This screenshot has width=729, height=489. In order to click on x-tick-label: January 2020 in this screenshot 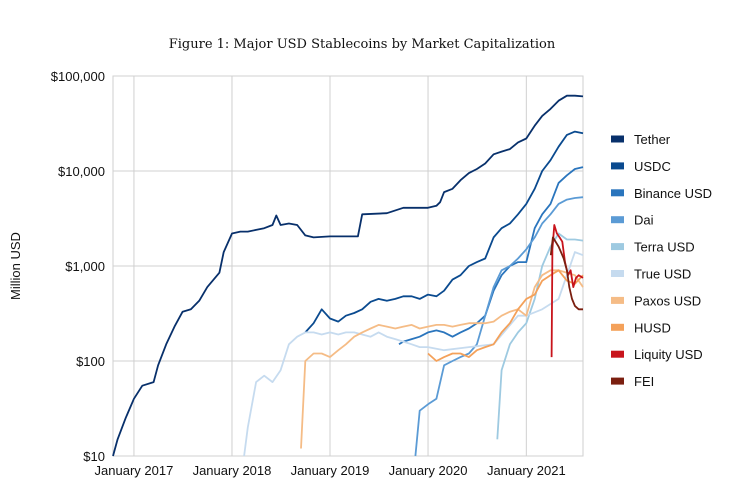, I will do `click(428, 470)`.